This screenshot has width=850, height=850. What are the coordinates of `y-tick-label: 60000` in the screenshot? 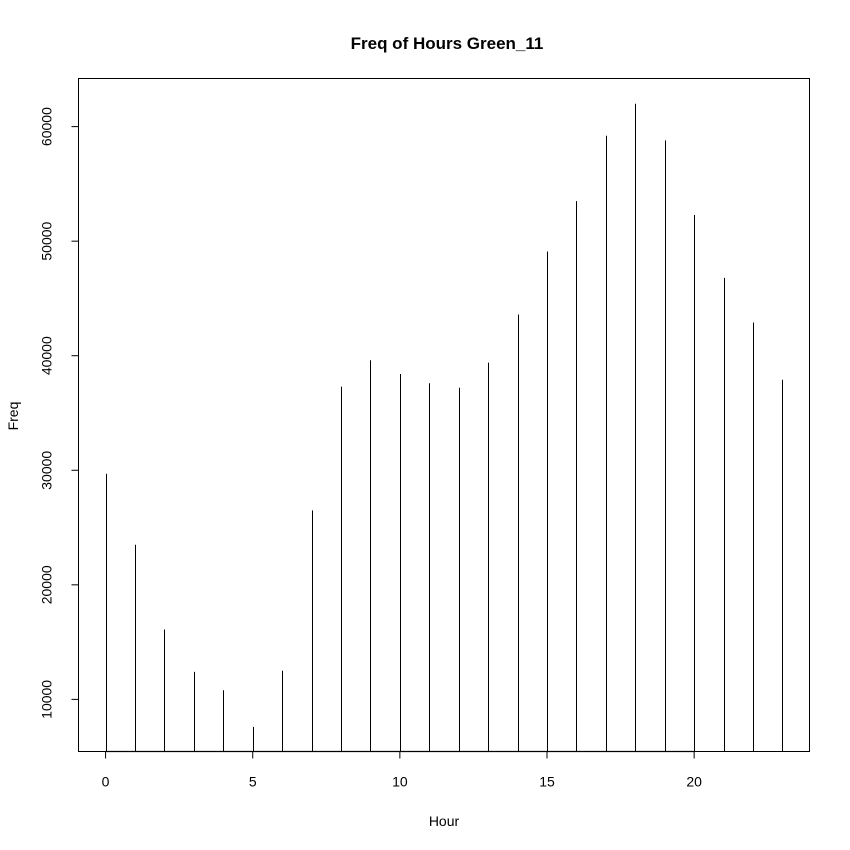 It's located at (47, 126).